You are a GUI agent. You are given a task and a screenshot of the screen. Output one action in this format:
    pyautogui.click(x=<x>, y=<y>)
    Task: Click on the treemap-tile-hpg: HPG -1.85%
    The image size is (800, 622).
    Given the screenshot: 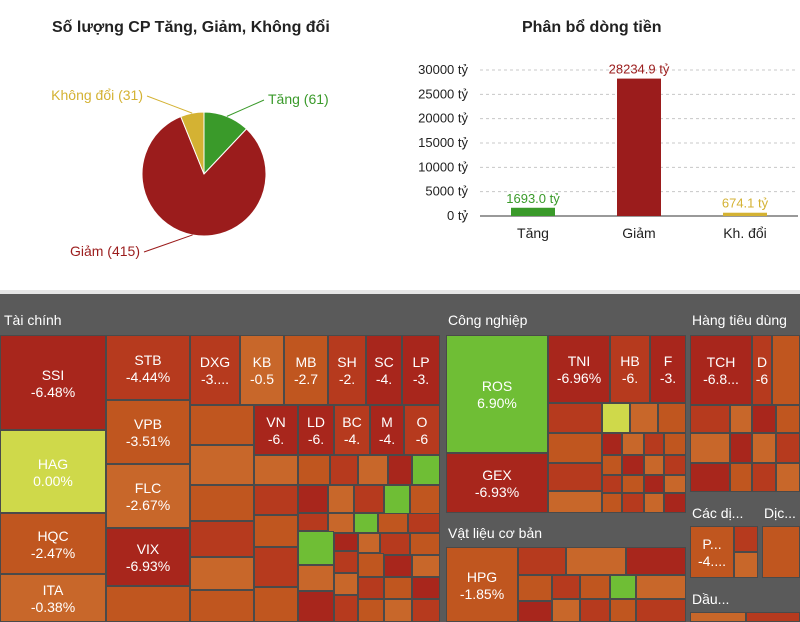 What is the action you would take?
    pyautogui.click(x=482, y=584)
    